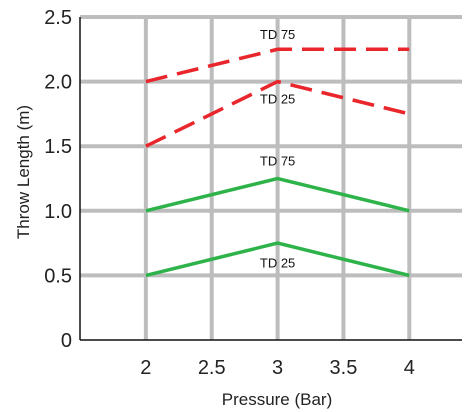  I want to click on y-tick-label: 0, so click(66, 341).